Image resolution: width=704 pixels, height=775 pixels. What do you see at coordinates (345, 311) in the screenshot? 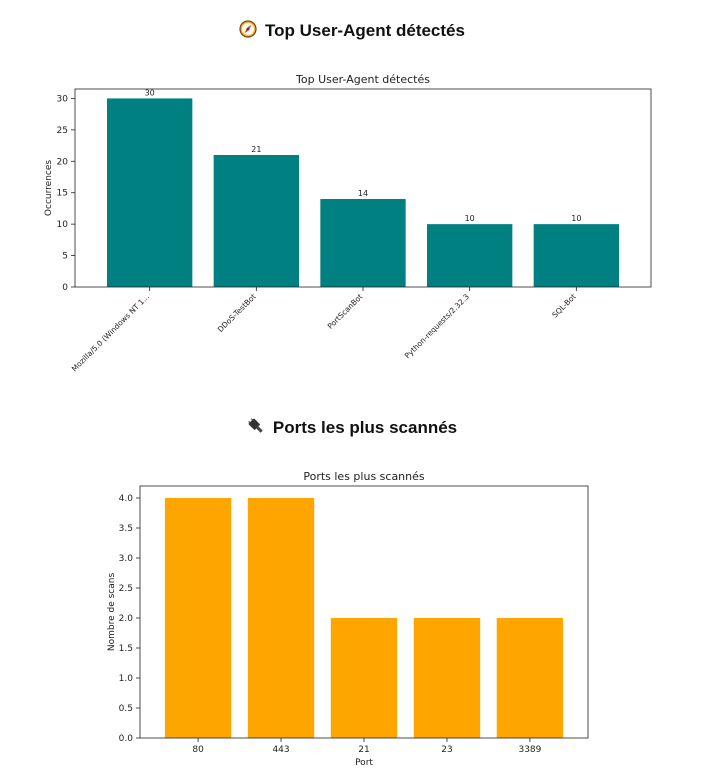
I see `x-tick-label: PortScanBot` at bounding box center [345, 311].